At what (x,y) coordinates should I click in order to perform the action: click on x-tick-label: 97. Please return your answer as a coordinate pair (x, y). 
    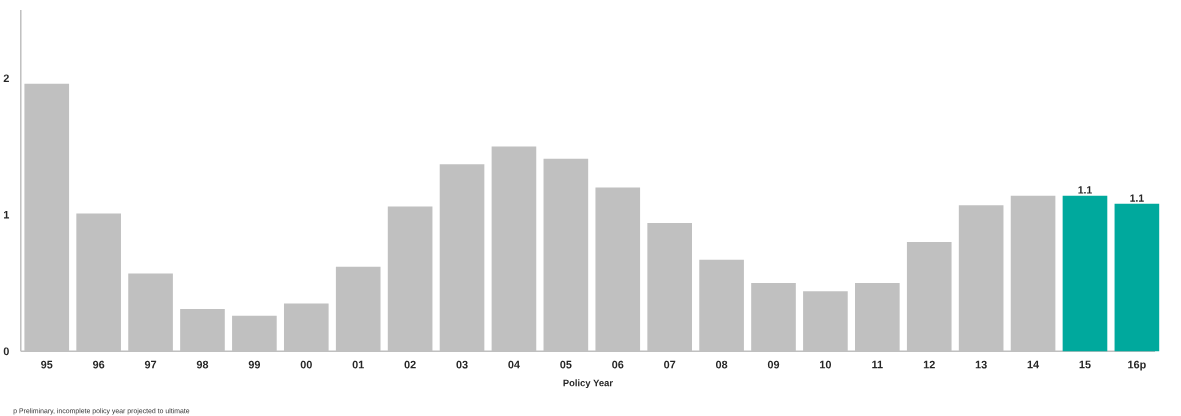
    Looking at the image, I should click on (150, 364).